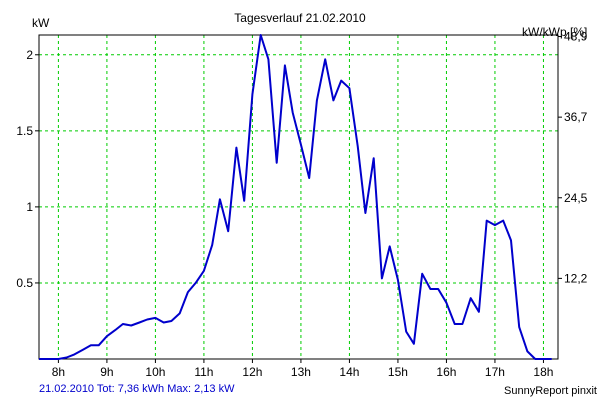 This screenshot has height=400, width=600. What do you see at coordinates (106, 372) in the screenshot?
I see `x-tick-label: 9h` at bounding box center [106, 372].